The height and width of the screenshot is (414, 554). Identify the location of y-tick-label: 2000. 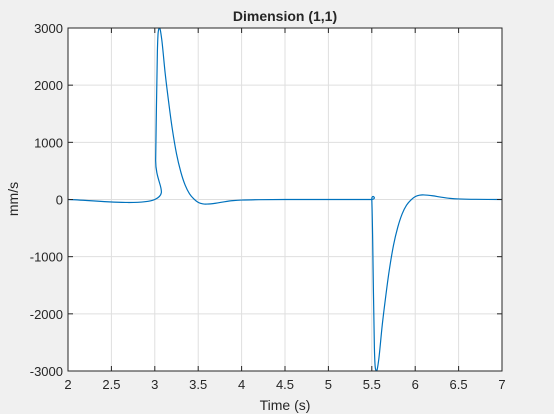
(48, 85).